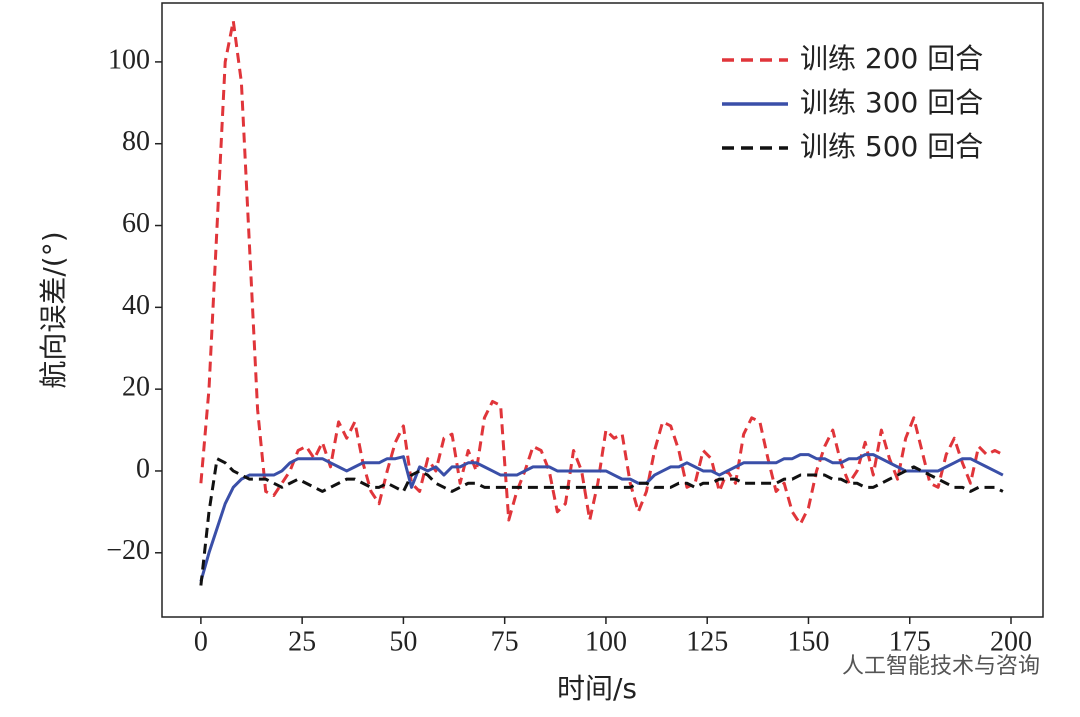 The width and height of the screenshot is (1080, 717). I want to click on y-tick-label: 40, so click(136, 305).